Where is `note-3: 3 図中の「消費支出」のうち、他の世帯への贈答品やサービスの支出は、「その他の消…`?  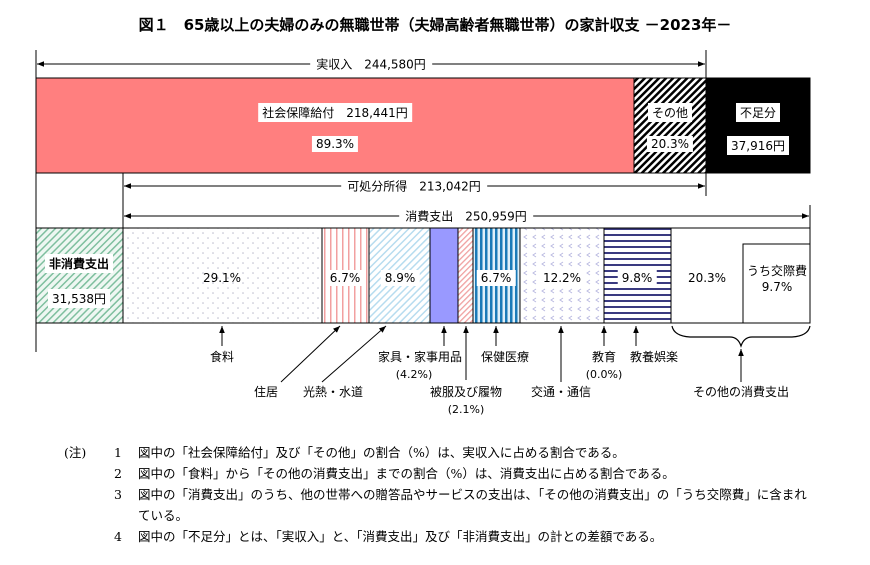
note-3: 3 図中の「消費支出」のうち、他の世帯への贈答品やサービスの支出は、「その他の消… is located at coordinates (460, 505).